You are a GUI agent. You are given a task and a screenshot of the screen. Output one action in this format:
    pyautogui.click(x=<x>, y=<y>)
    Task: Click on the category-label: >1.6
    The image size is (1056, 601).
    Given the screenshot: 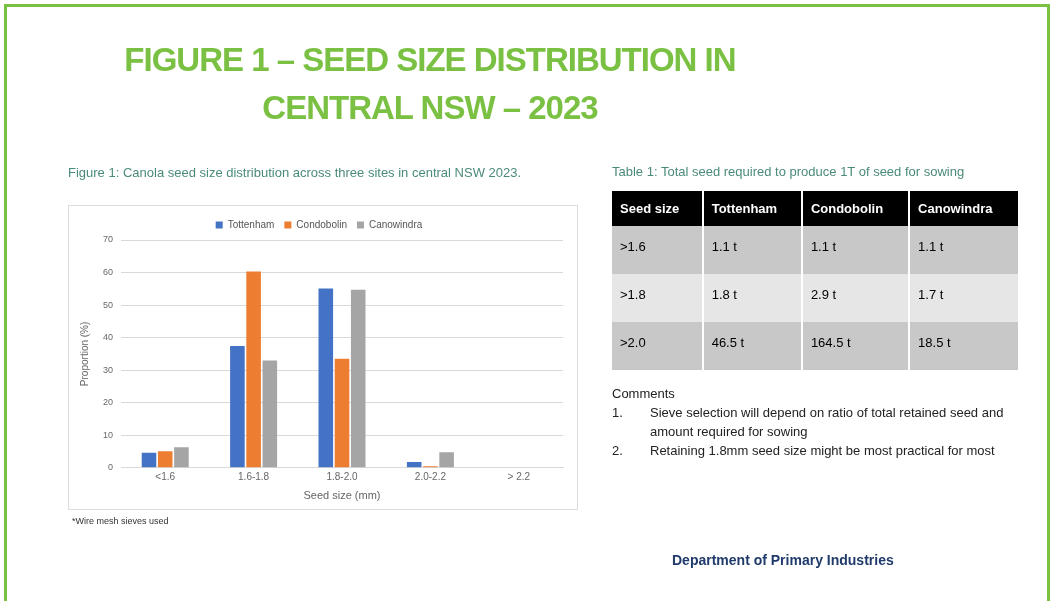 What is the action you would take?
    pyautogui.click(x=633, y=246)
    